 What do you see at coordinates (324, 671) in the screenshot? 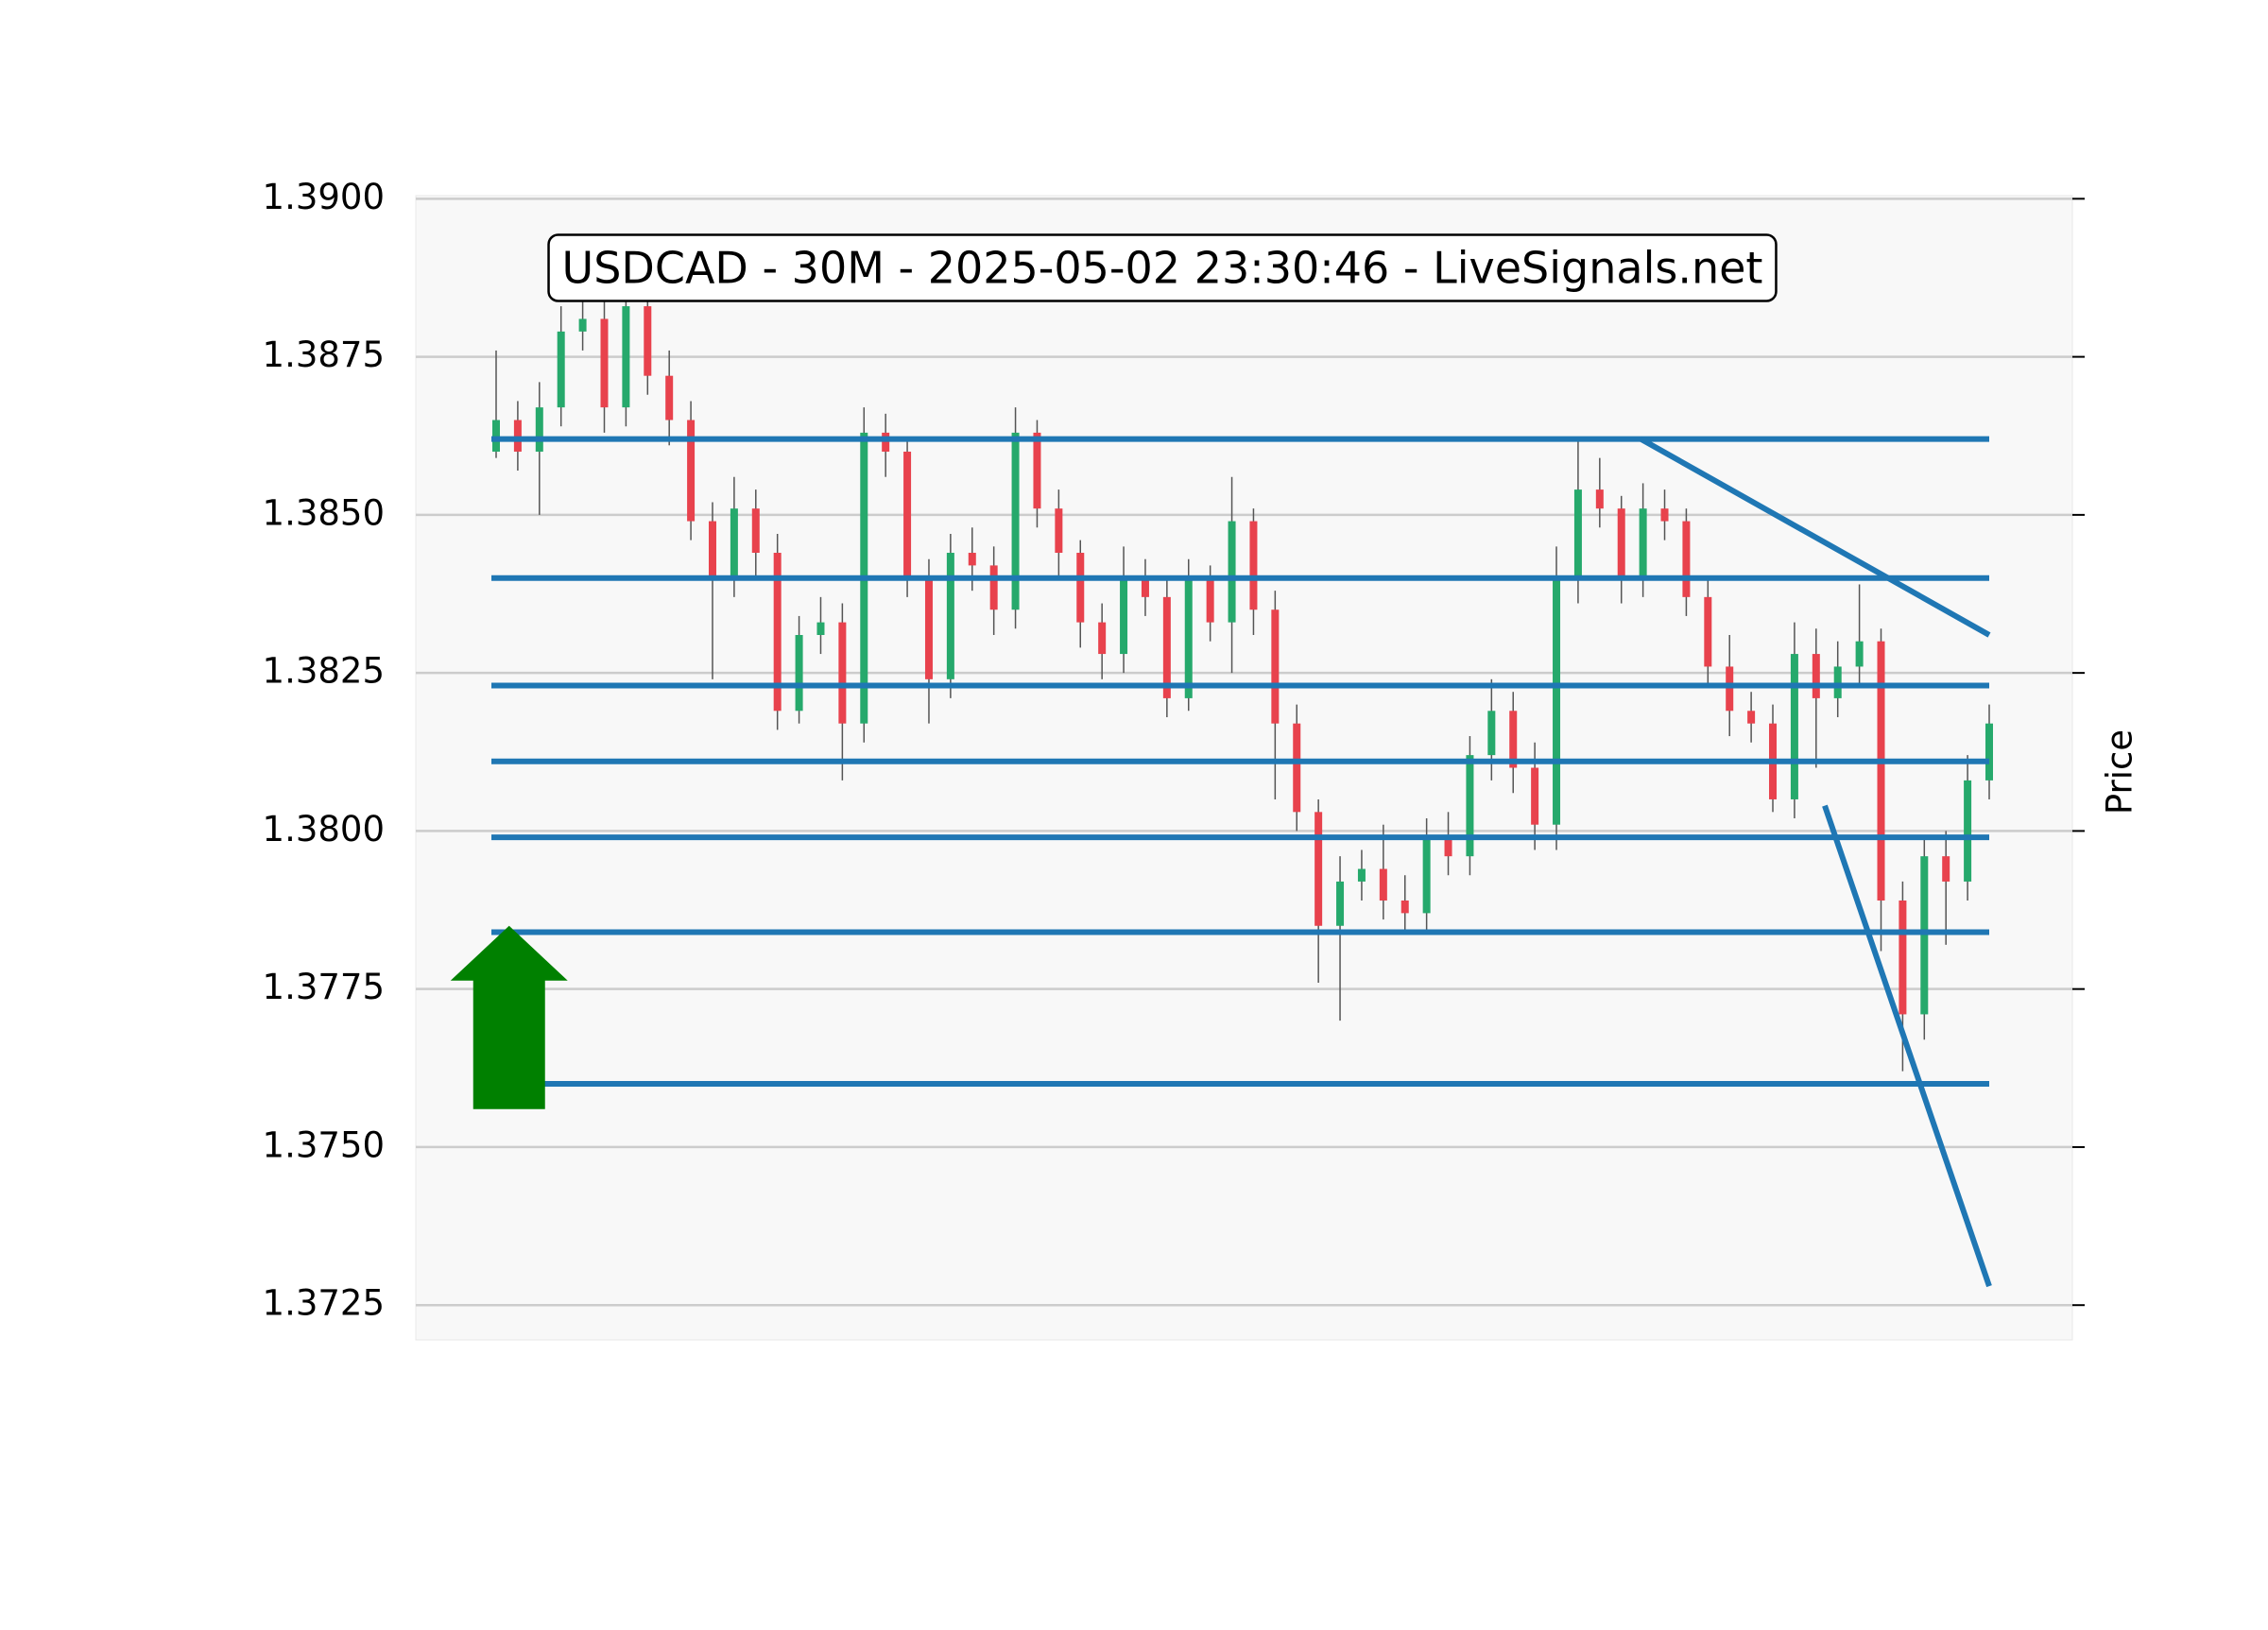
I see `y-tick-label: 1.3825` at bounding box center [324, 671].